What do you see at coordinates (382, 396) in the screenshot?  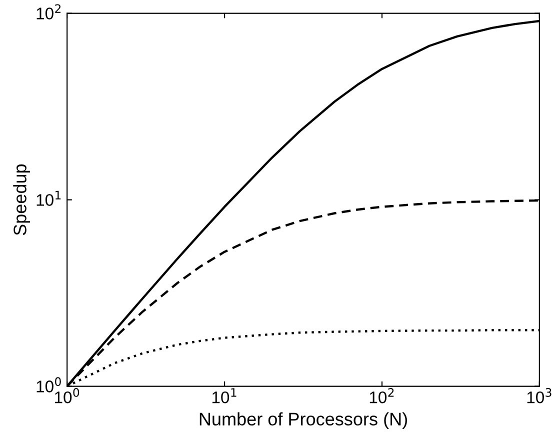 I see `x-tick-label: 10$^{2}$` at bounding box center [382, 396].